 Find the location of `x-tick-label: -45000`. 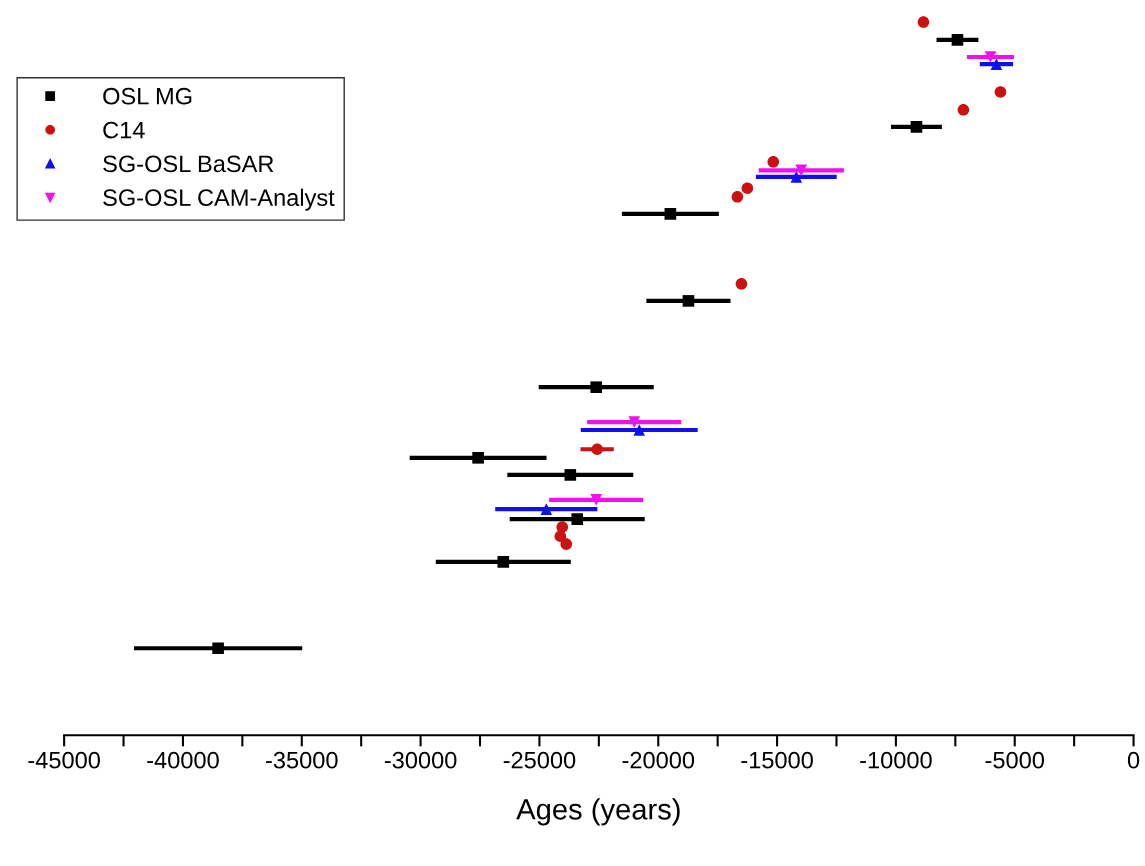

x-tick-label: -45000 is located at coordinates (64, 760).